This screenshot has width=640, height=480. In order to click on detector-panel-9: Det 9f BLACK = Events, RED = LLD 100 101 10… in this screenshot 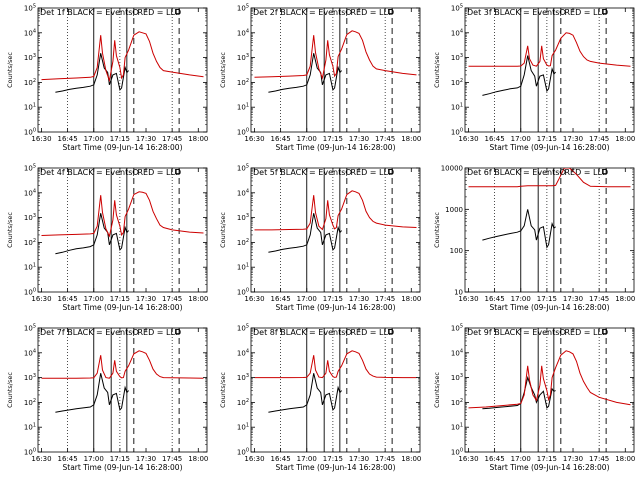, I will do `click(534, 398)`.